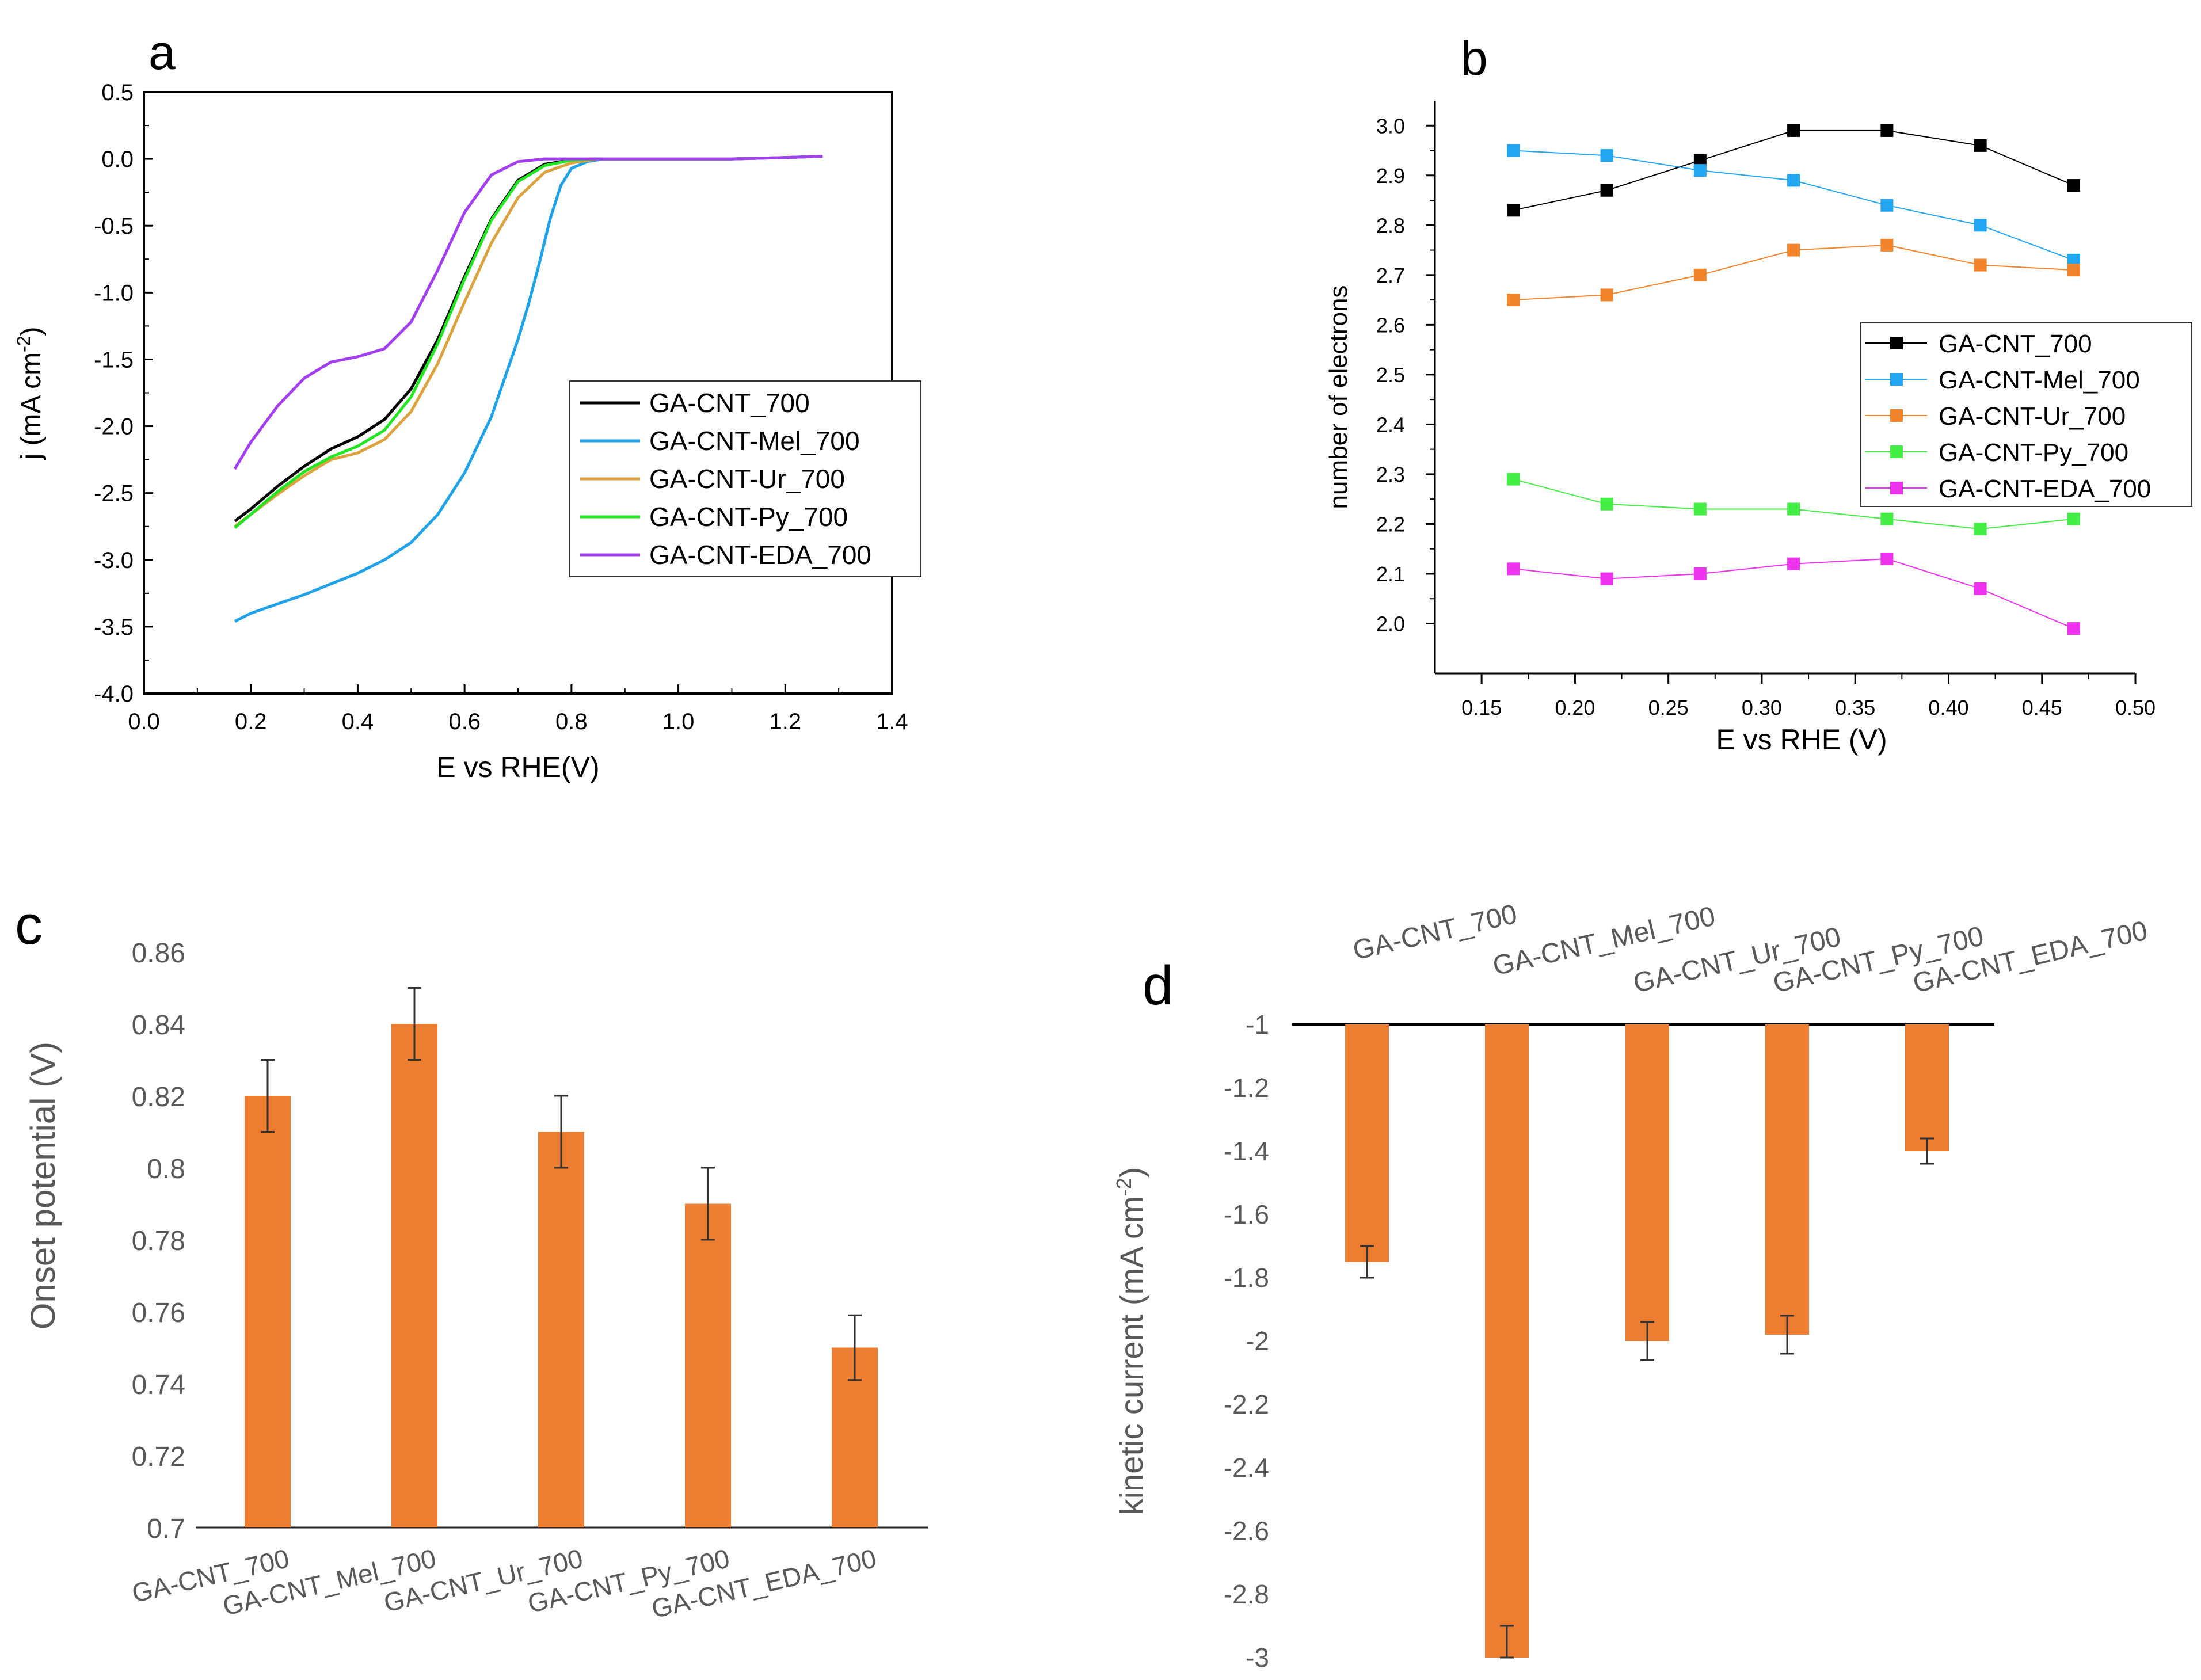 Image resolution: width=2201 pixels, height=1680 pixels. Describe the element at coordinates (1474, 58) in the screenshot. I see `panel-b-label: b` at that location.